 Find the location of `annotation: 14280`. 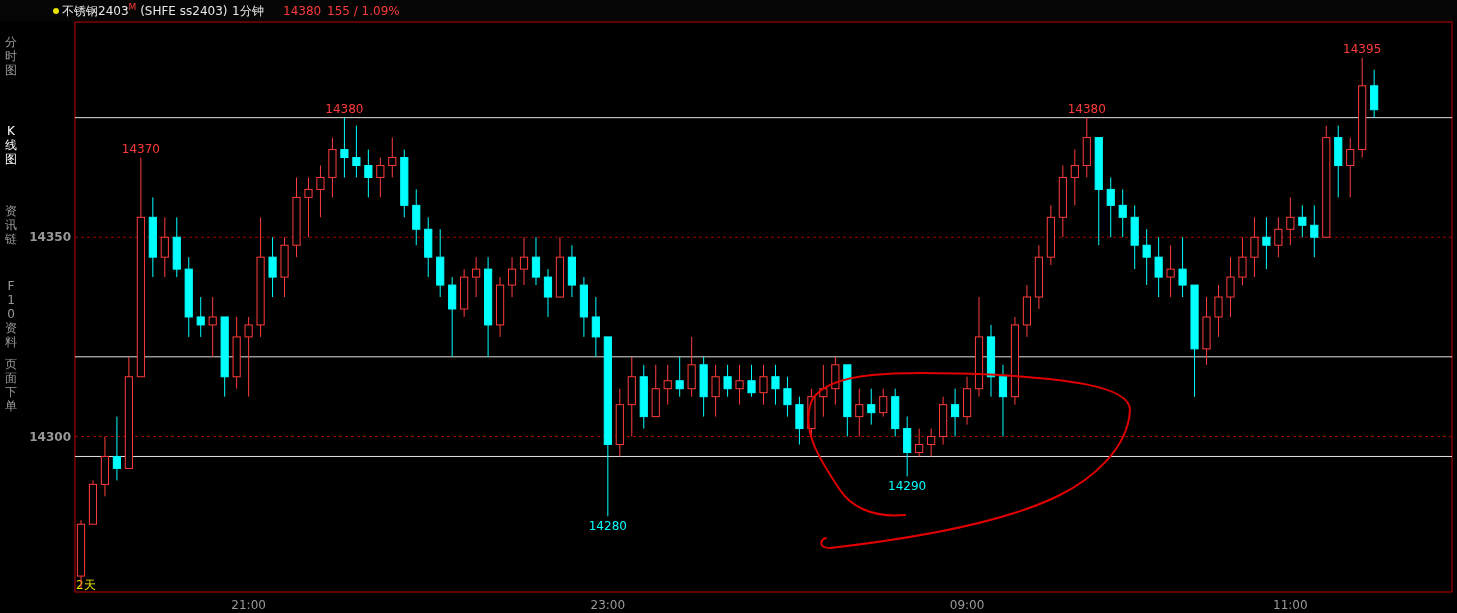

annotation: 14280 is located at coordinates (607, 526).